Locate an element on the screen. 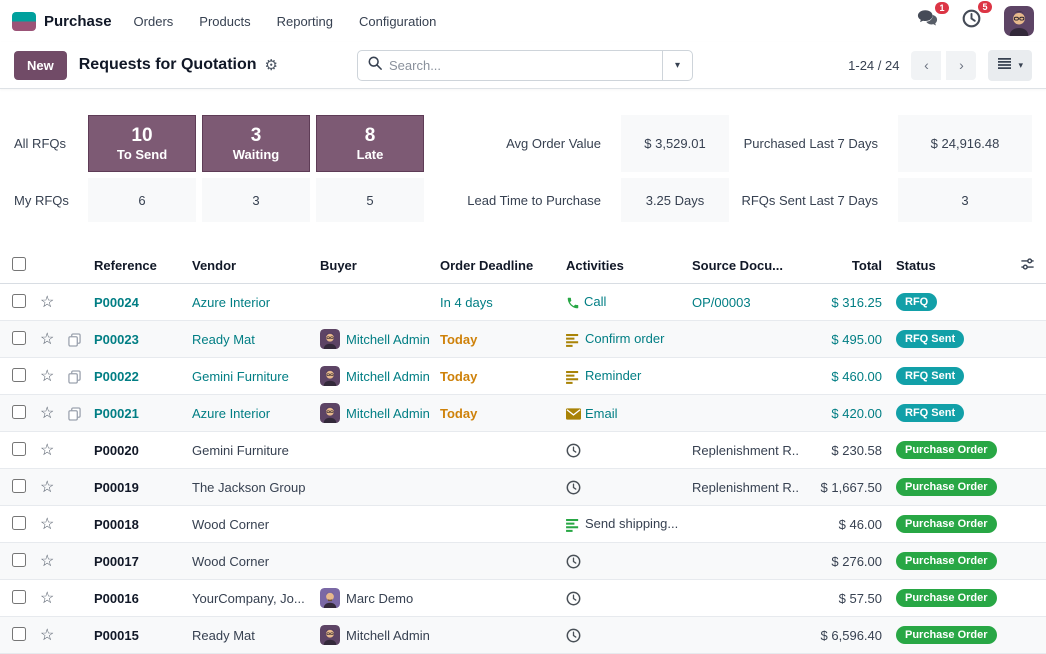  table-row: ☆ P00017 Wood Corner $ 276.00 Purchase Order is located at coordinates (523, 561).